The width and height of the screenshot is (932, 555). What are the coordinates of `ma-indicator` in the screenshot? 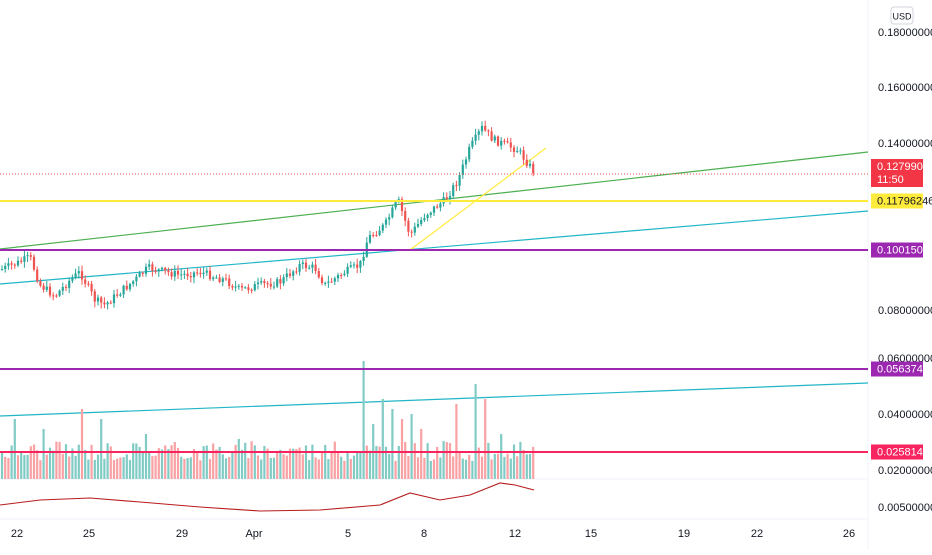 It's located at (267, 497).